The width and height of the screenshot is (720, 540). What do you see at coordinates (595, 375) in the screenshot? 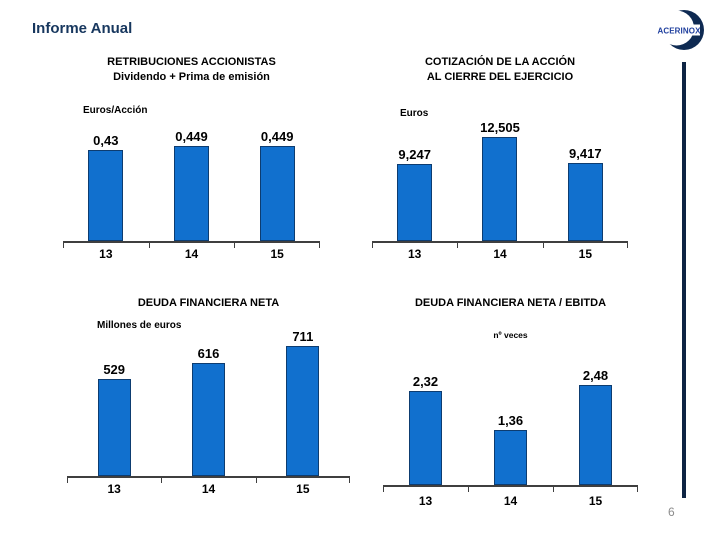
I see `bar-value-label: 2,48` at bounding box center [595, 375].